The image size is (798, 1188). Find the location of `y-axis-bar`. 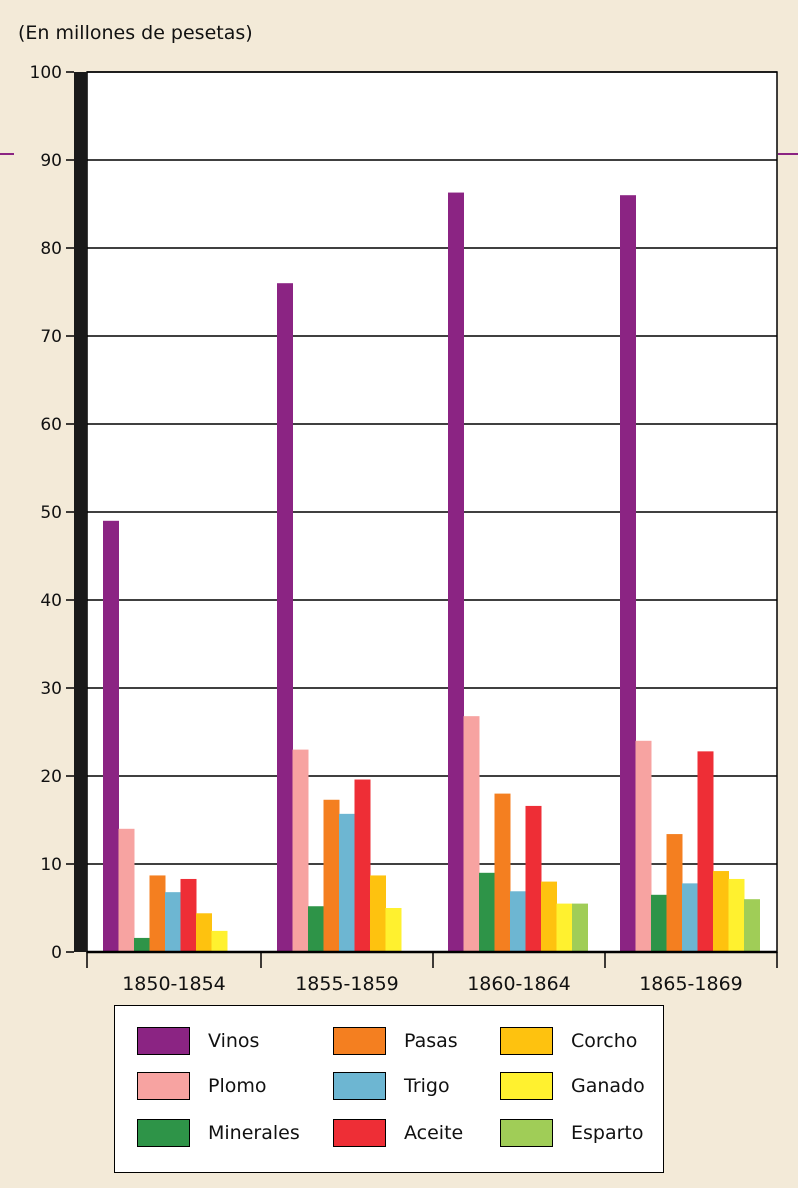

y-axis-bar is located at coordinates (80, 512).